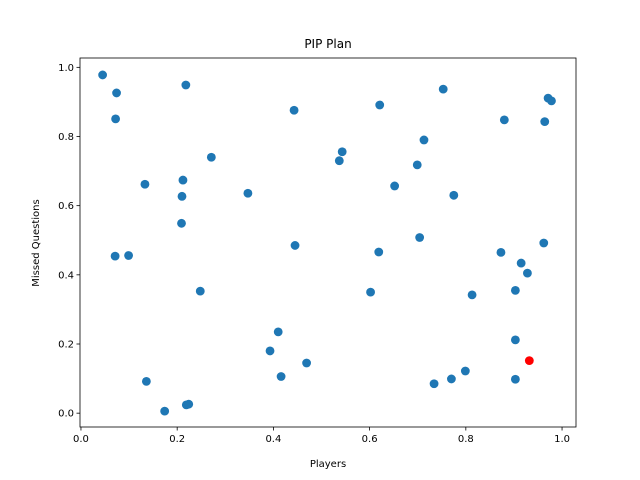 The width and height of the screenshot is (640, 480). What do you see at coordinates (66, 275) in the screenshot?
I see `y-tick-label: 0.4` at bounding box center [66, 275].